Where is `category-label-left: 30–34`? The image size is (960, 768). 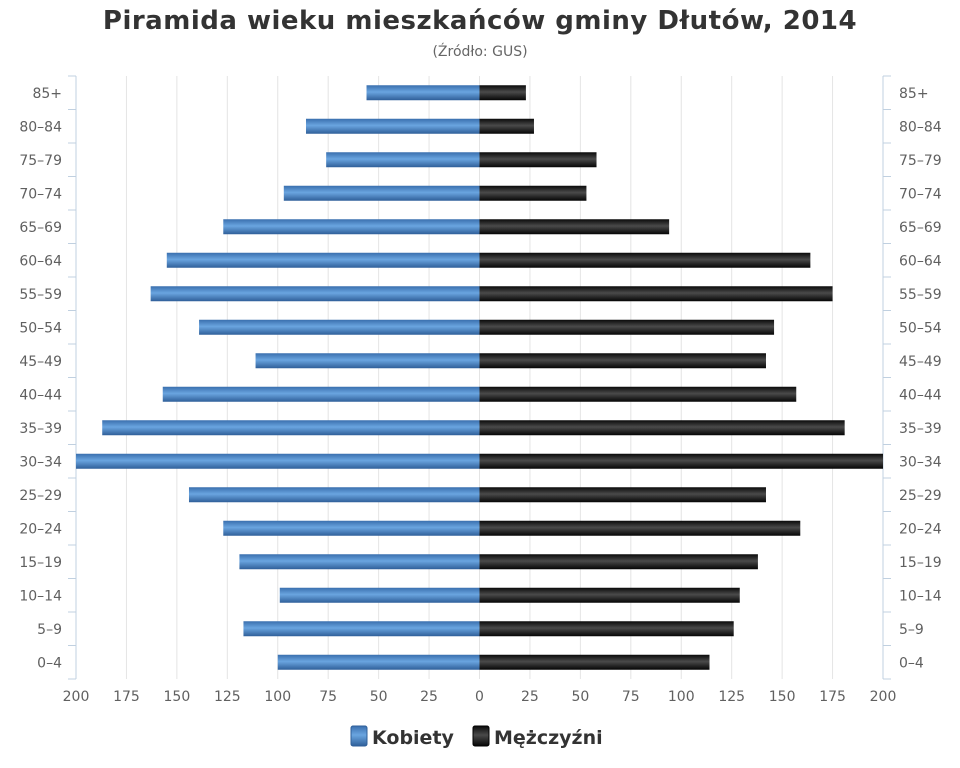
category-label-left: 30–34 is located at coordinates (40, 462).